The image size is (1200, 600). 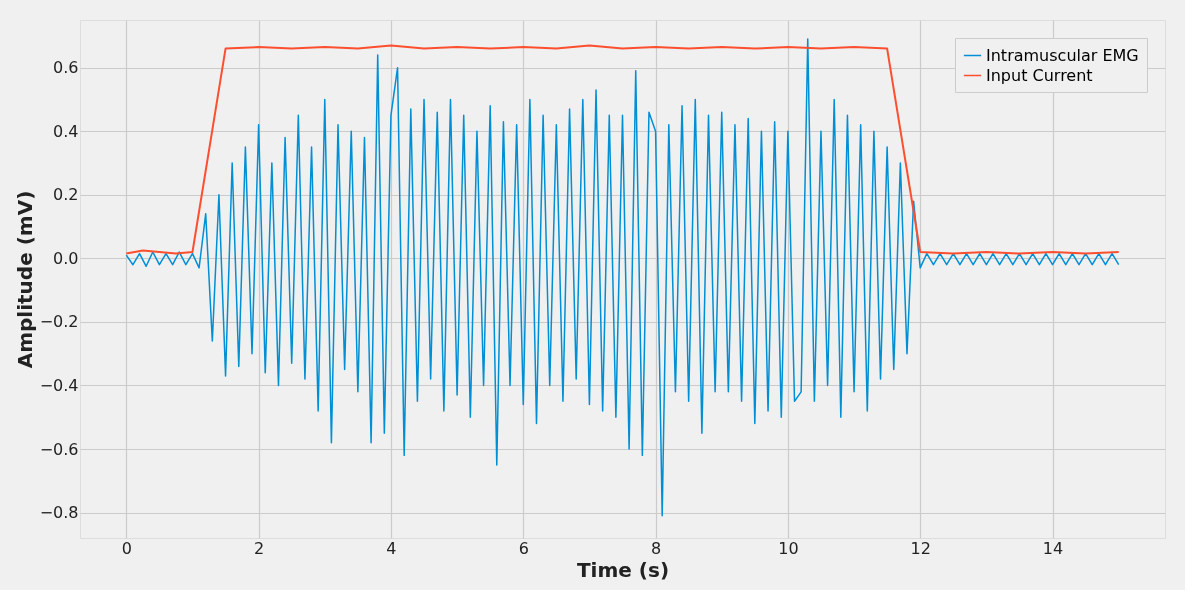 I want to click on x-tick-label: 14, so click(x=1053, y=548).